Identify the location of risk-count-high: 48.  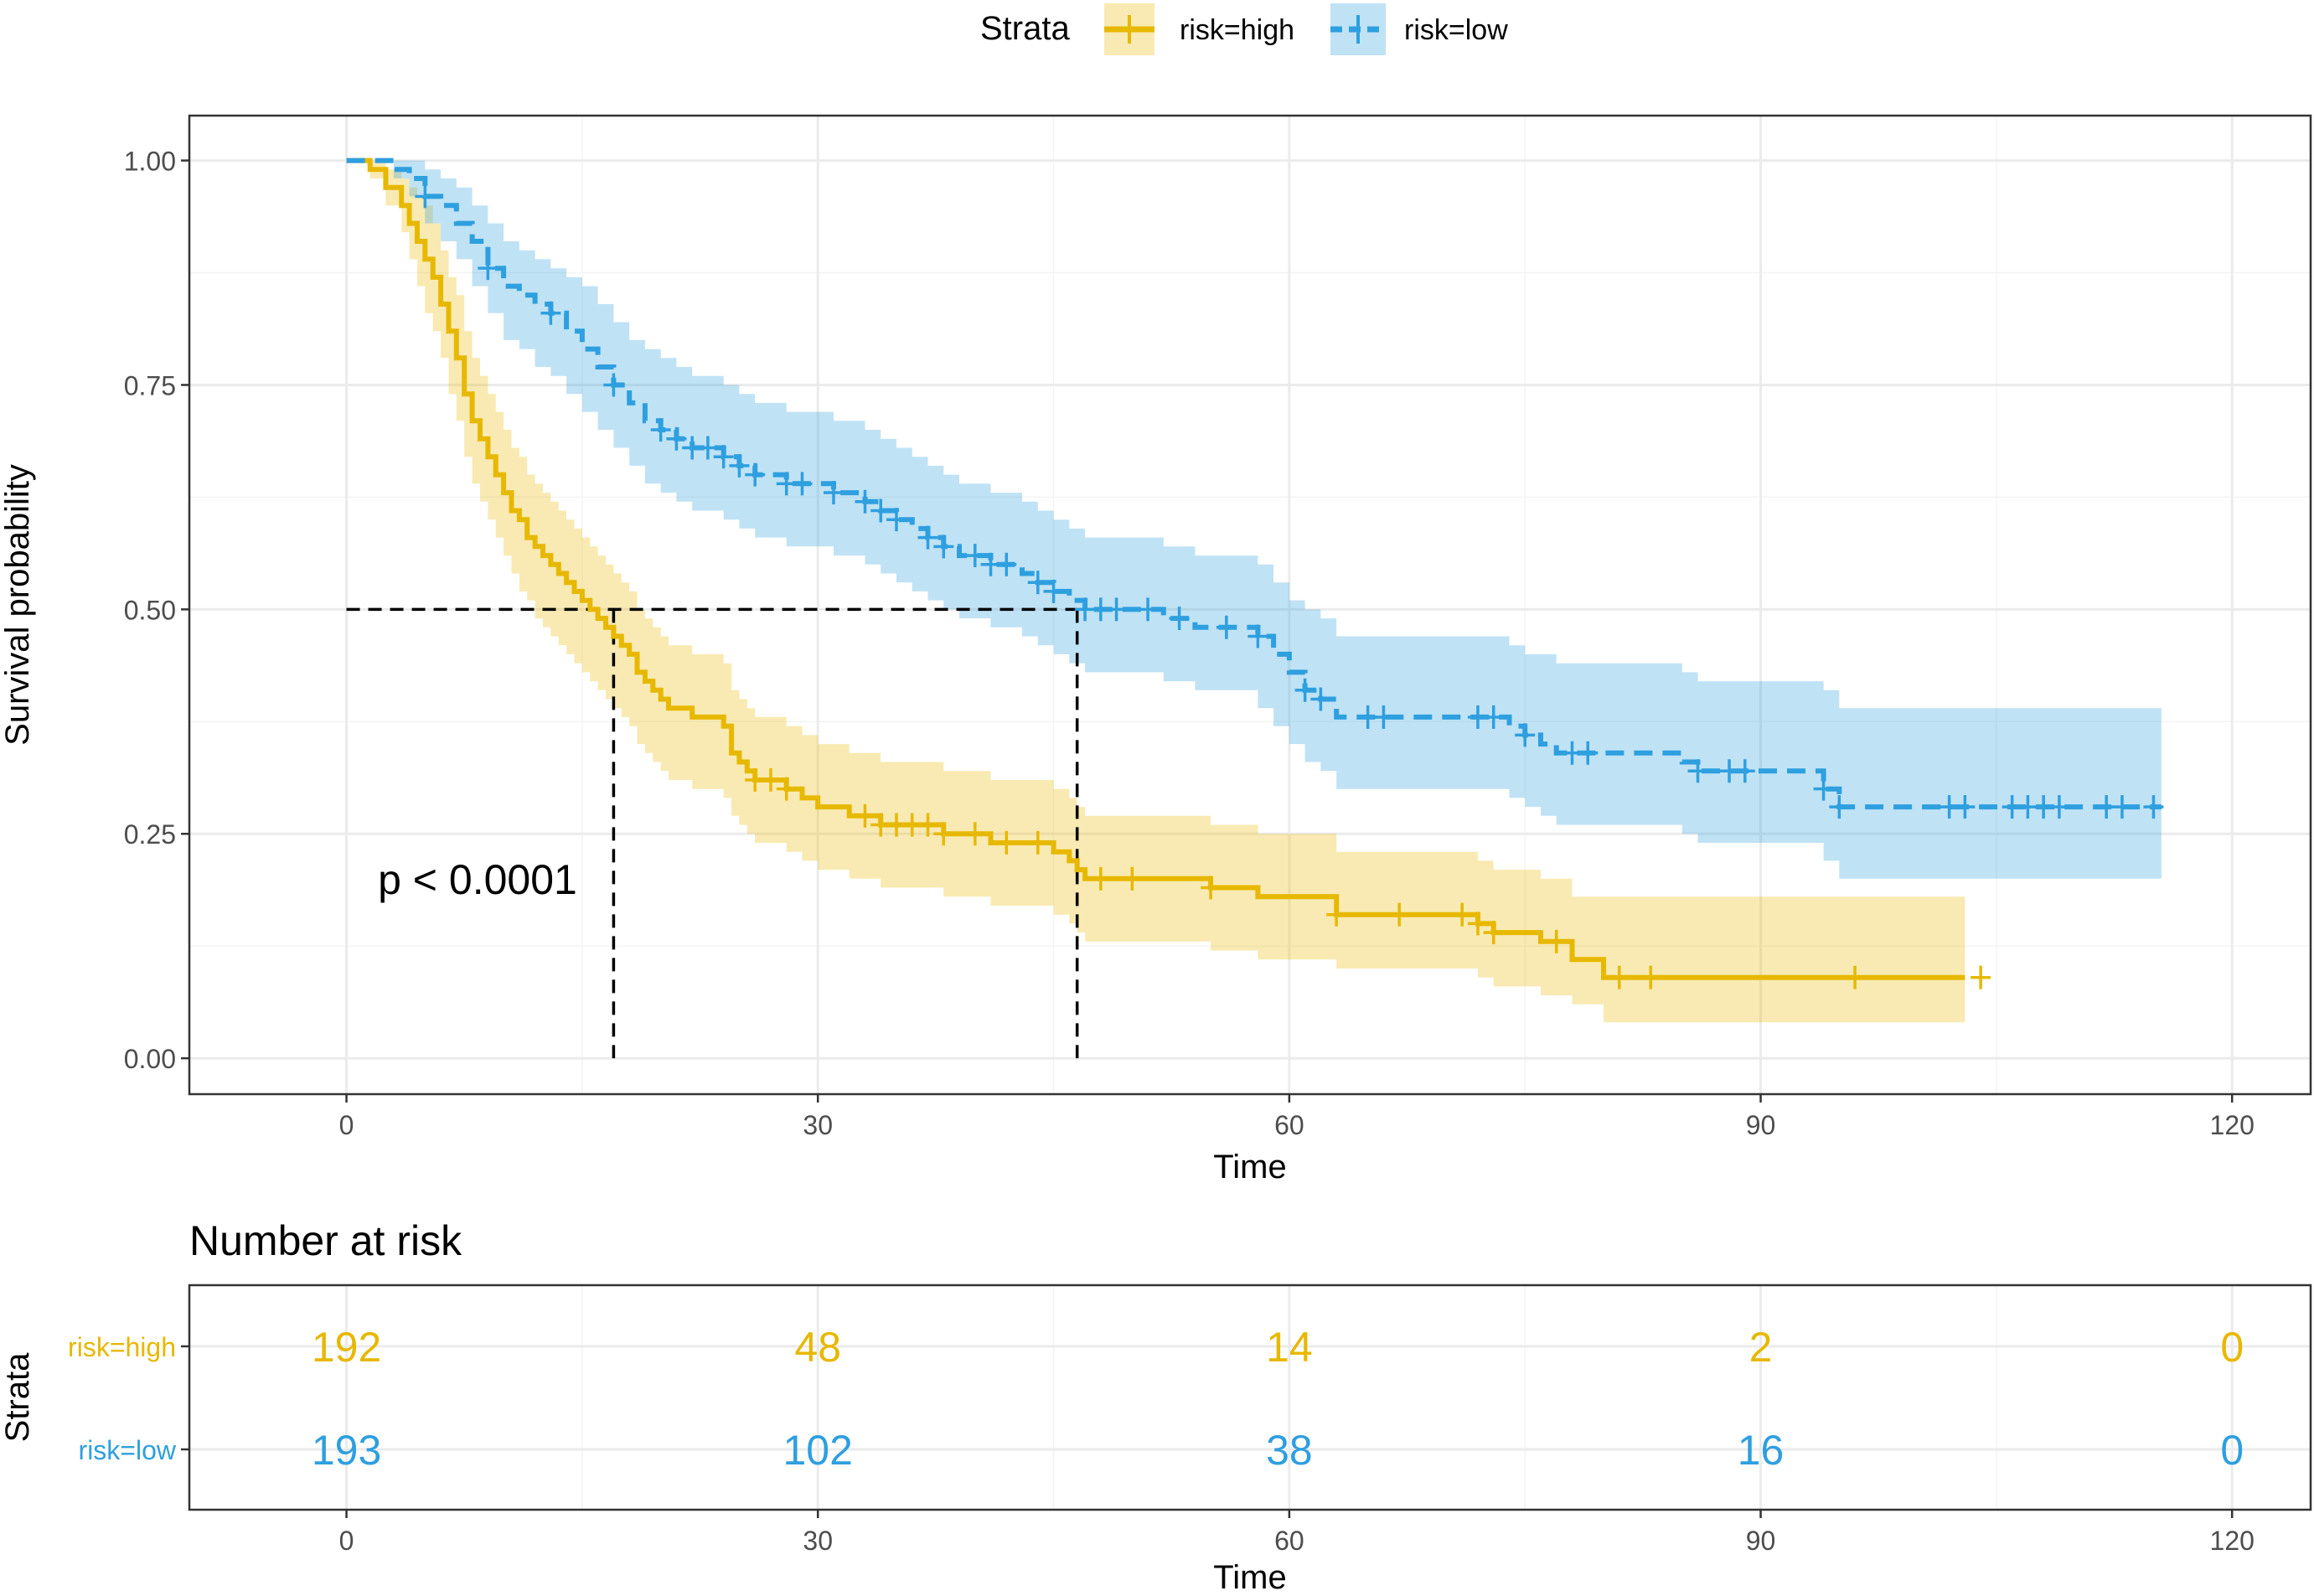
(817, 1347).